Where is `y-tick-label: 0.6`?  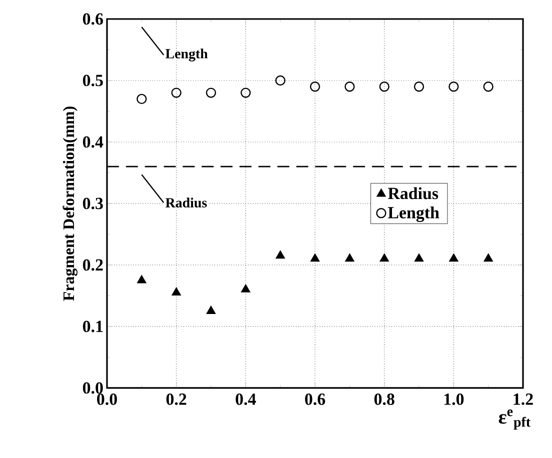 y-tick-label: 0.6 is located at coordinates (92, 19).